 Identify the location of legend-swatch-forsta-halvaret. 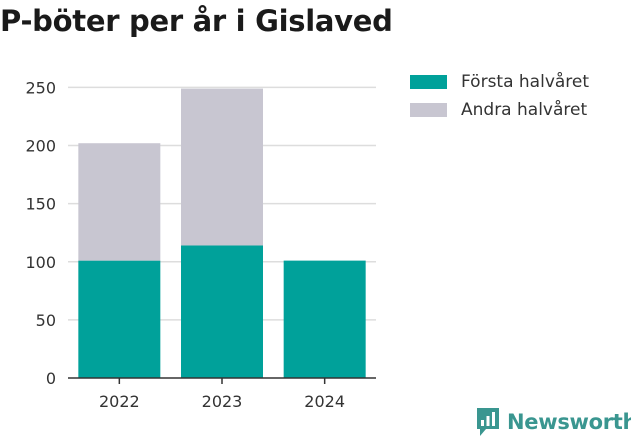
(428, 82).